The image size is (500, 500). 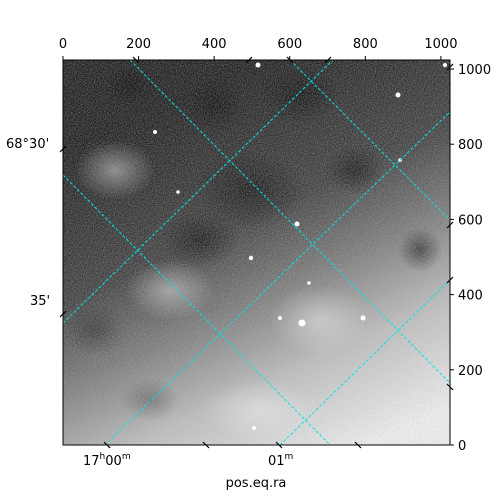 I want to click on top-pixel-tick-label: 1000, so click(x=440, y=44).